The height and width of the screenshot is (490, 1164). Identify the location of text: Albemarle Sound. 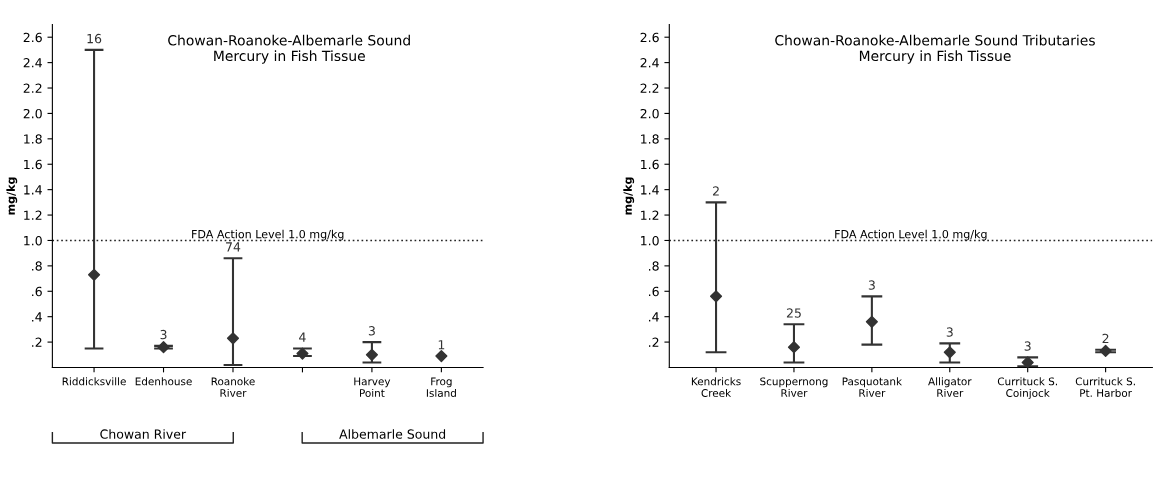
(392, 434).